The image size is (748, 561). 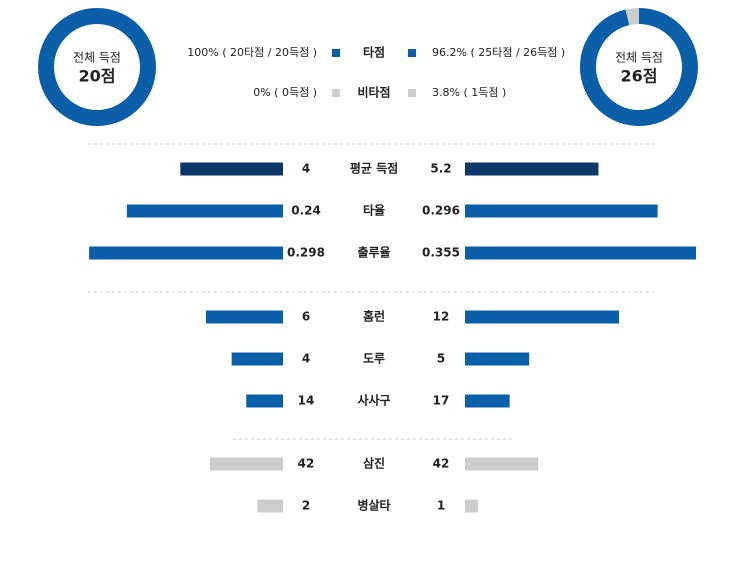 What do you see at coordinates (441, 359) in the screenshot?
I see `value-right: 5` at bounding box center [441, 359].